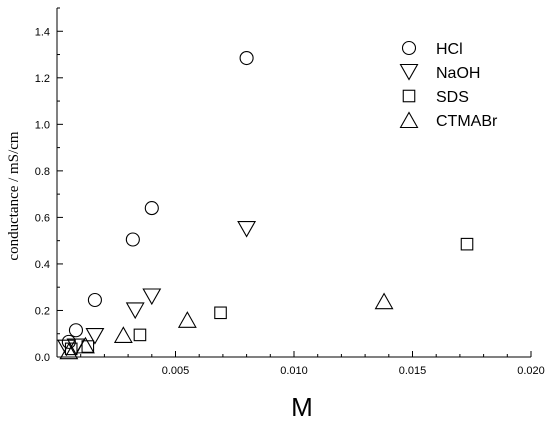 The height and width of the screenshot is (425, 550). Describe the element at coordinates (409, 120) in the screenshot. I see `legend-marker-ctmabr` at that location.